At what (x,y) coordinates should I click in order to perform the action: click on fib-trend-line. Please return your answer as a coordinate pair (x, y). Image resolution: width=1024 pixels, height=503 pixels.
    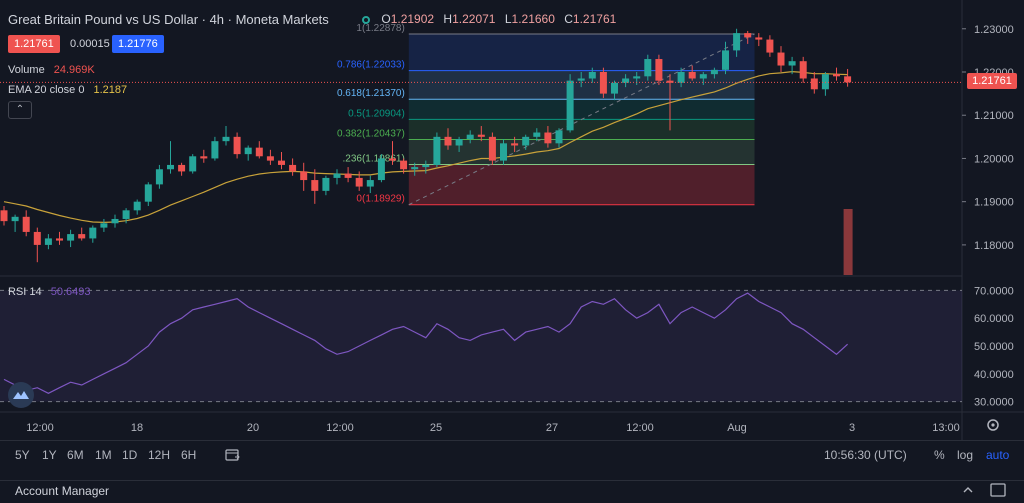
    Looking at the image, I should click on (581, 119).